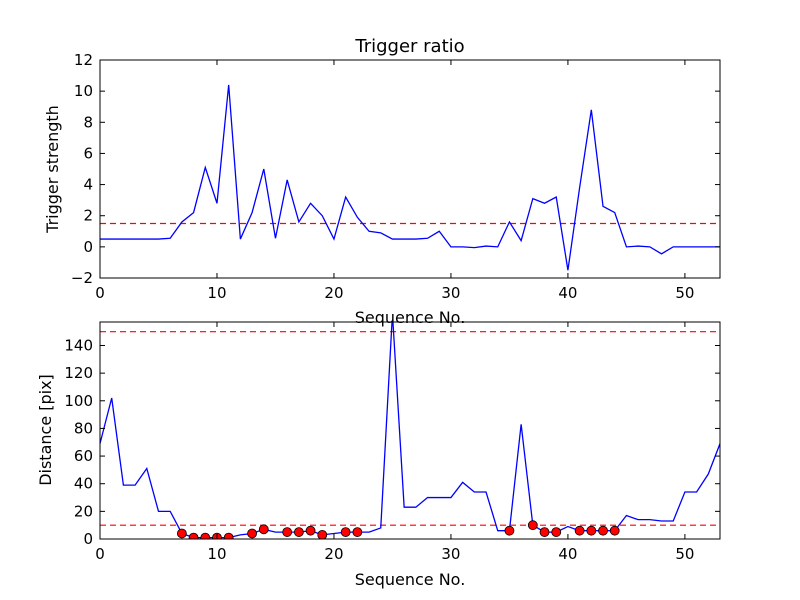 Image resolution: width=800 pixels, height=600 pixels. What do you see at coordinates (83, 456) in the screenshot?
I see `y-tick-label: 60` at bounding box center [83, 456].